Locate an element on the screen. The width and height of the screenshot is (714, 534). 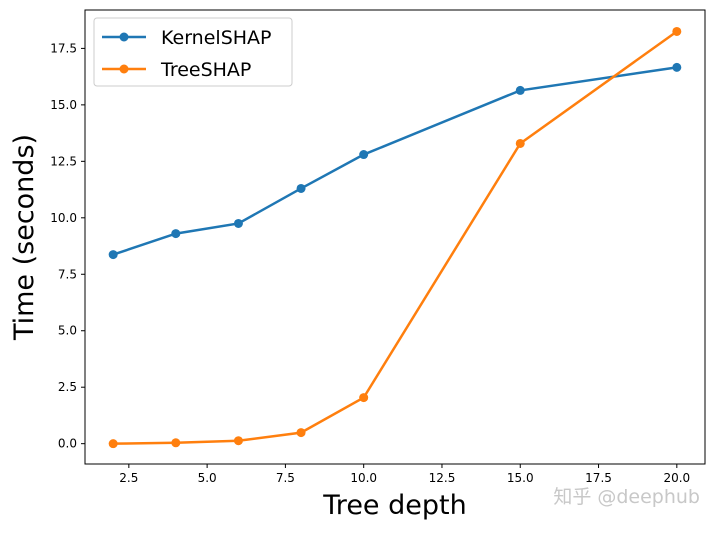
x-tick-label: 17.5 is located at coordinates (598, 478).